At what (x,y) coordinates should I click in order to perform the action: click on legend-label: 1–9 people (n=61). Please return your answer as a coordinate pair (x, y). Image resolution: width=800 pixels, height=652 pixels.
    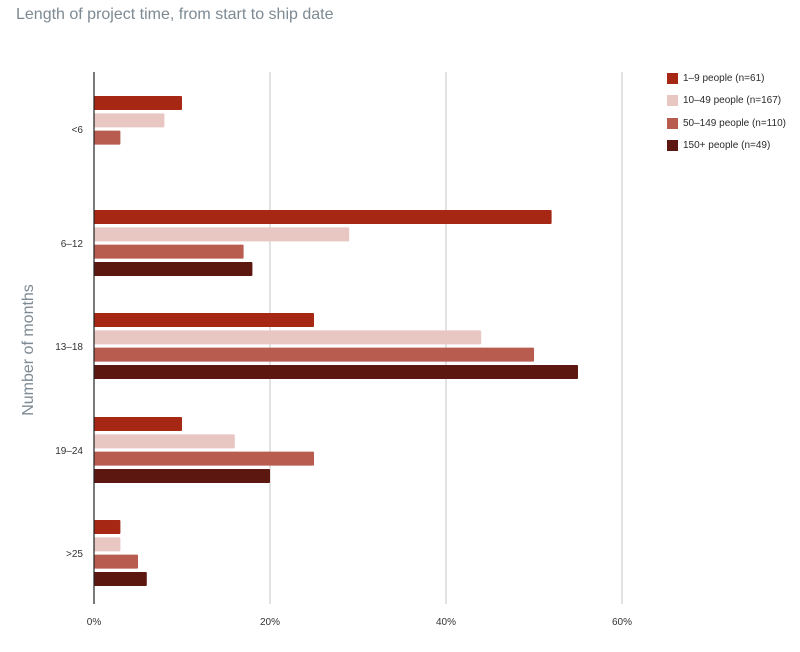
    Looking at the image, I should click on (724, 78).